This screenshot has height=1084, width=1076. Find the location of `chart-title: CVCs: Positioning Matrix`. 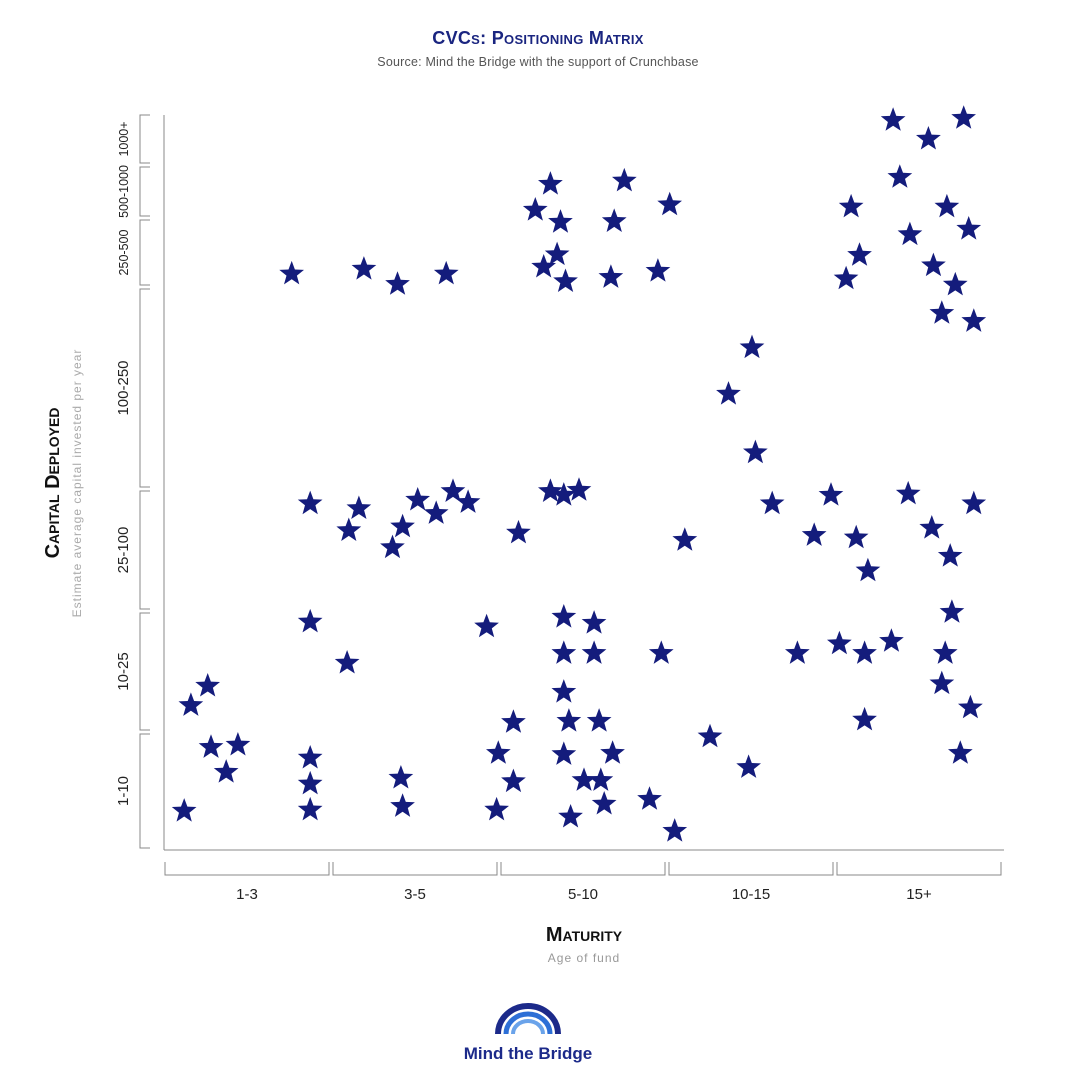

chart-title: CVCs: Positioning Matrix is located at coordinates (538, 38).